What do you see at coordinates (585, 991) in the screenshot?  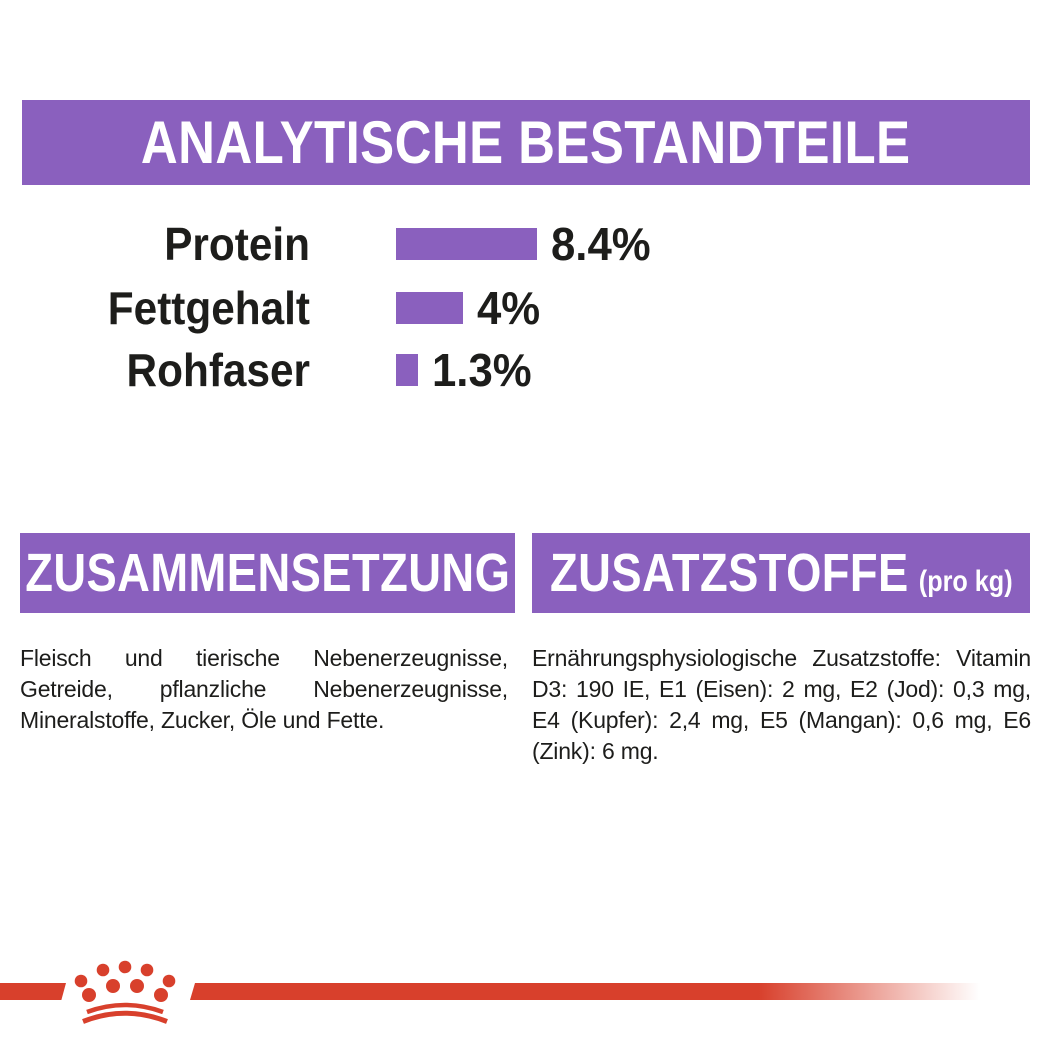 I see `divider-line-right` at bounding box center [585, 991].